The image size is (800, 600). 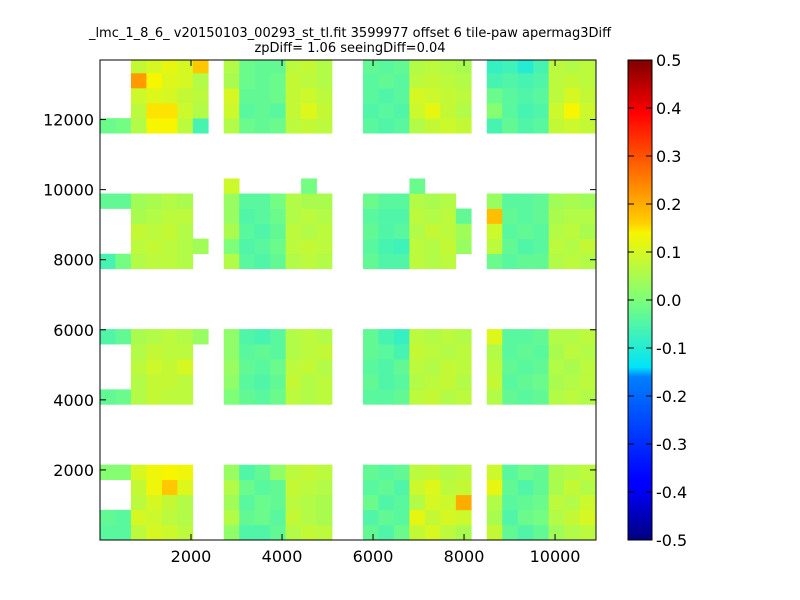 I want to click on chart-title-line2: zpDiff= 1.06 seeingDiff=0.04, so click(x=349, y=48).